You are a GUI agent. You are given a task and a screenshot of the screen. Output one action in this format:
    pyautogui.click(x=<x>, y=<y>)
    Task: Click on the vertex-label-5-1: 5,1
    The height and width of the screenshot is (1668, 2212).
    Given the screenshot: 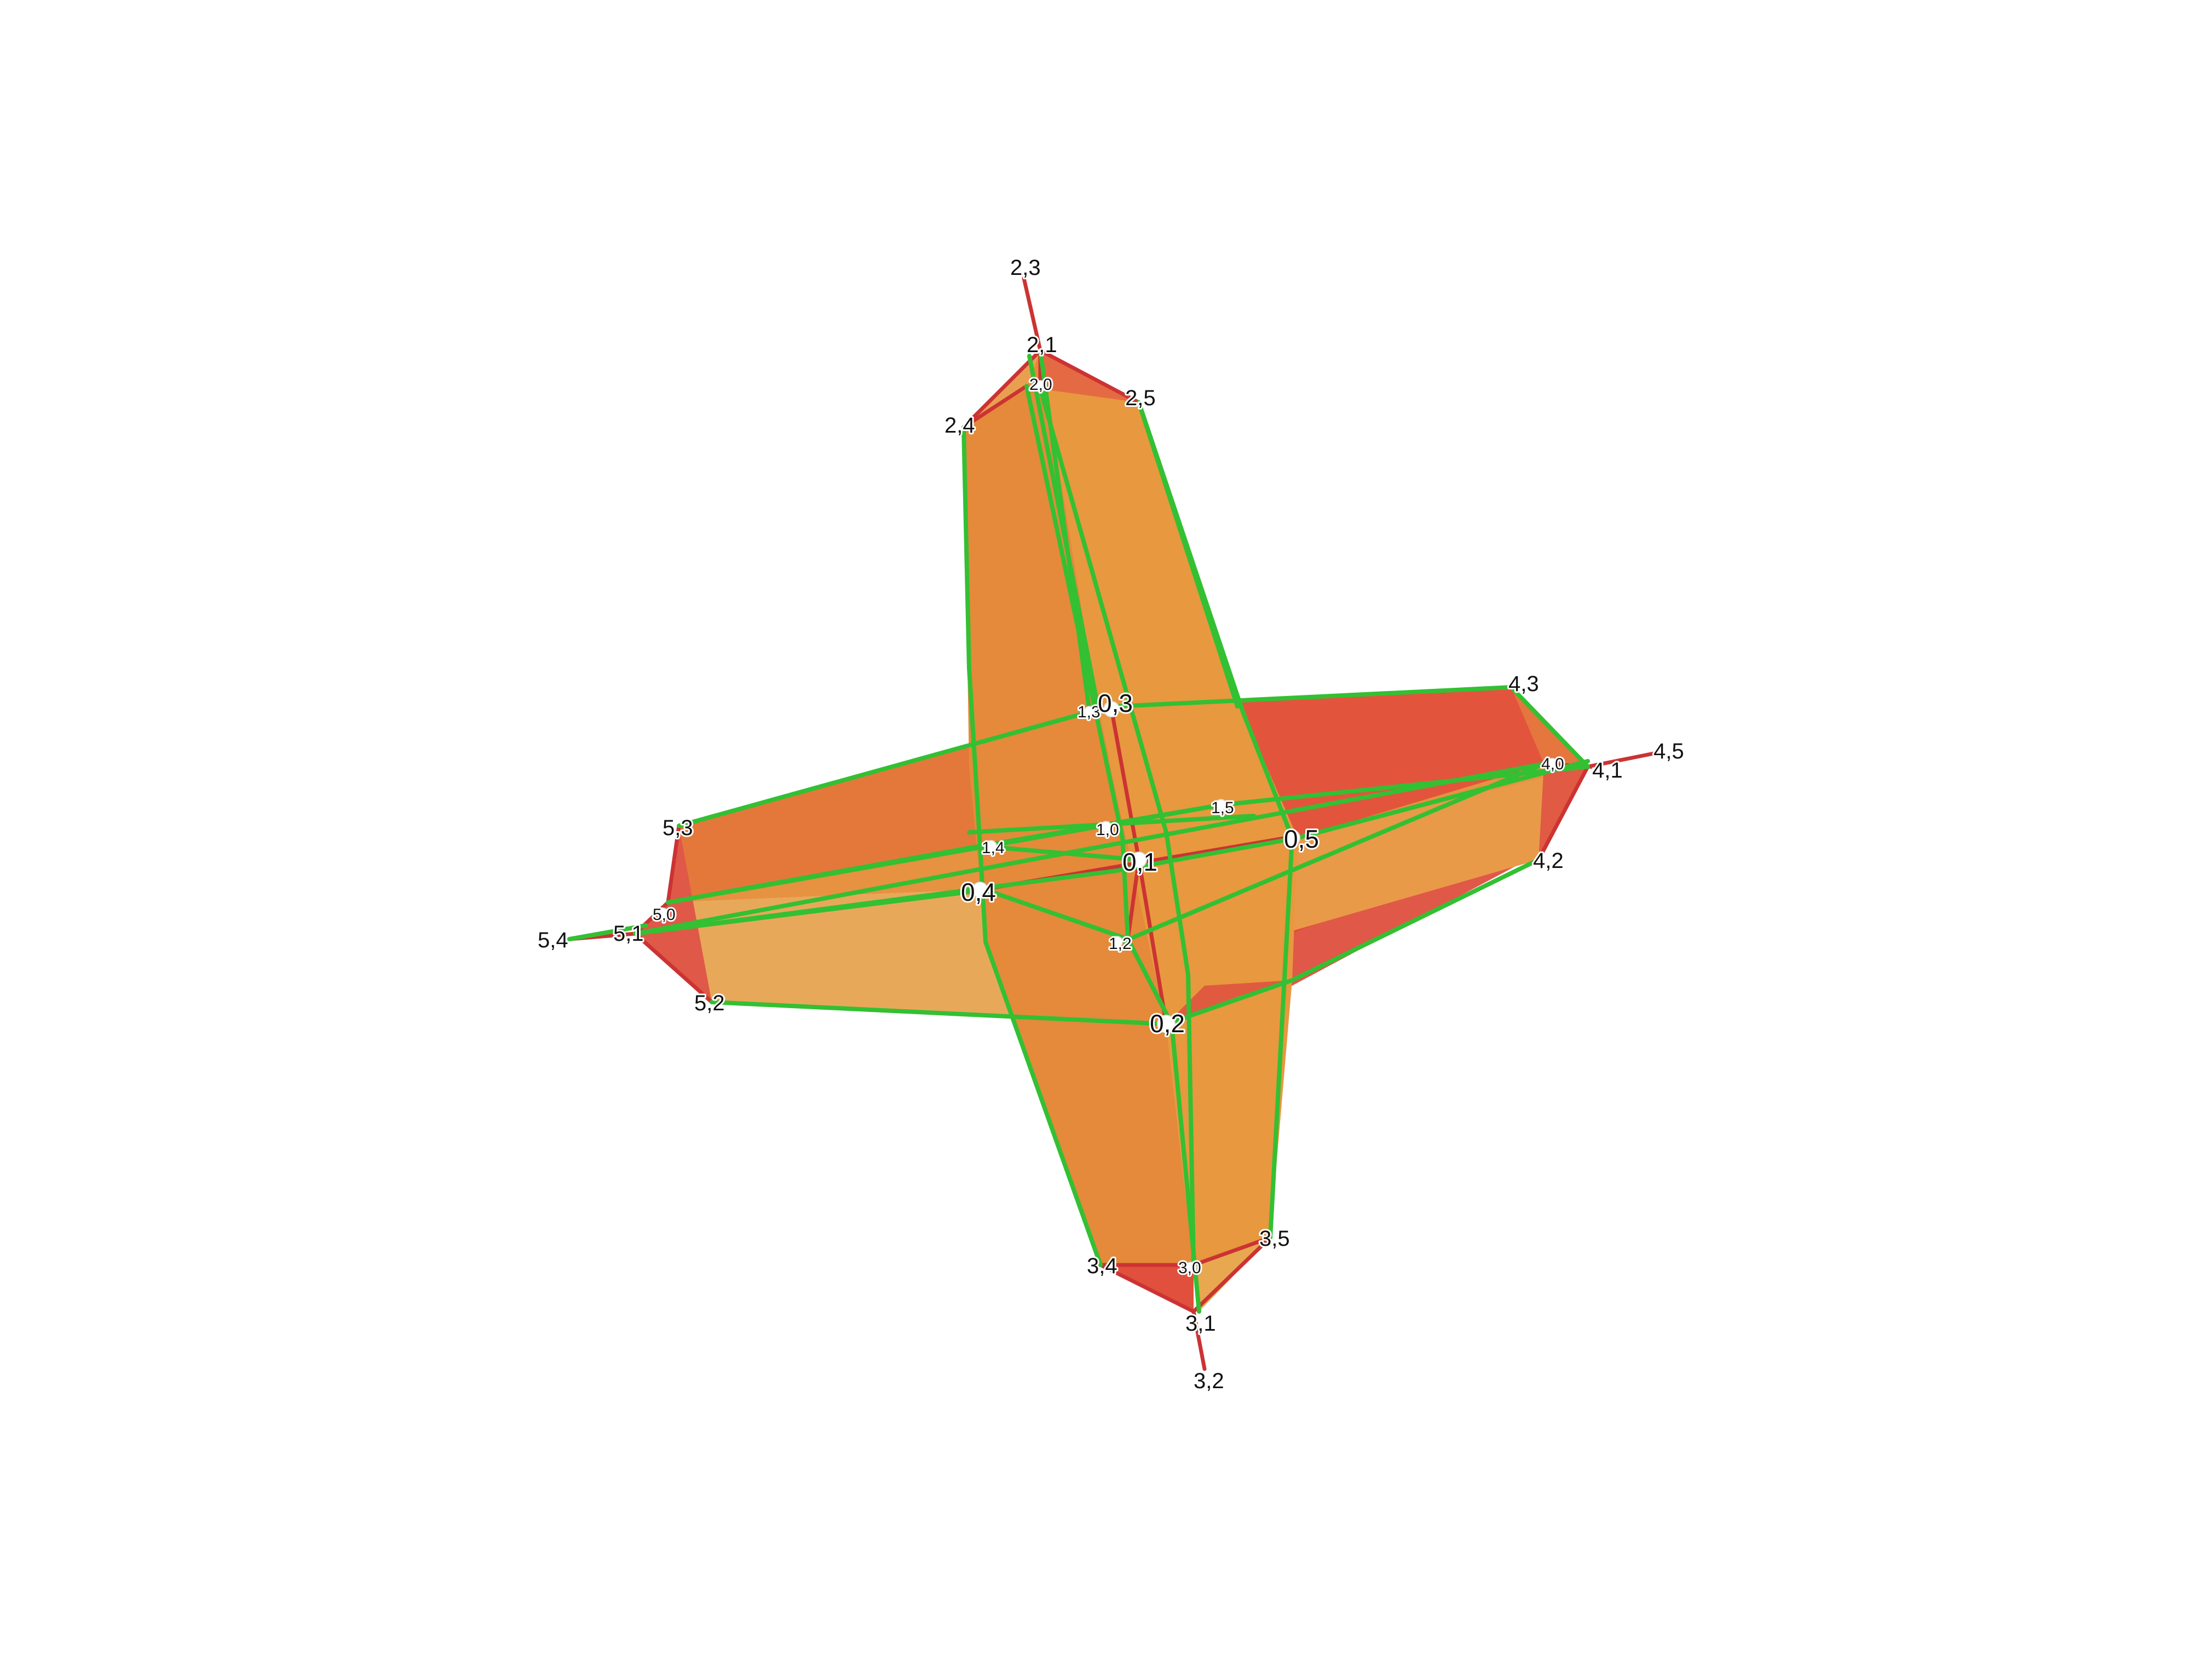 What is the action you would take?
    pyautogui.click(x=628, y=934)
    